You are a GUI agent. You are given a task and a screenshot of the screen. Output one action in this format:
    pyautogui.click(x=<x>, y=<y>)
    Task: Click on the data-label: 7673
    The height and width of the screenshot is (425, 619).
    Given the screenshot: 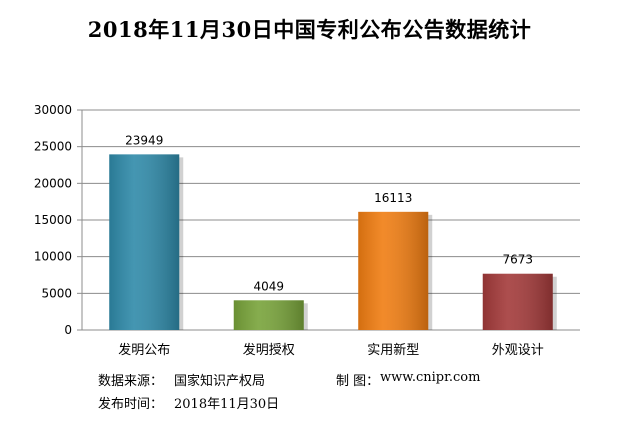 What is the action you would take?
    pyautogui.click(x=517, y=260)
    